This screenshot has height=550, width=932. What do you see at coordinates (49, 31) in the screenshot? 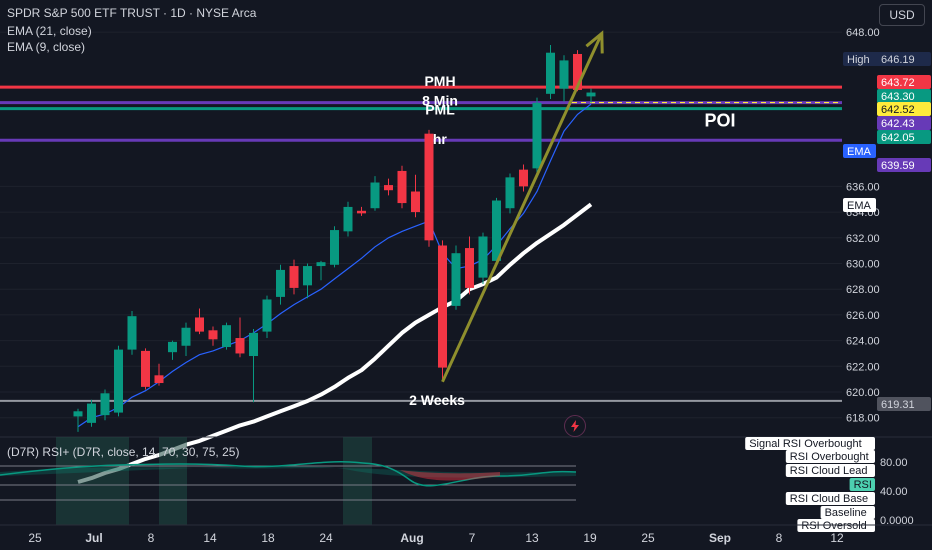
I see `ema-21-legend: EMA (21, close)` at bounding box center [49, 31].